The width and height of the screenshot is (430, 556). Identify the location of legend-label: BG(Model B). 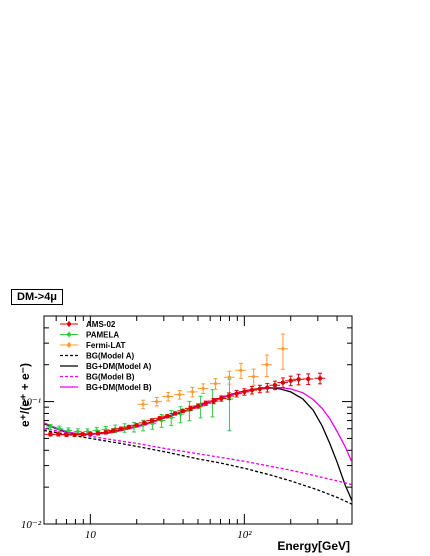
(110, 377).